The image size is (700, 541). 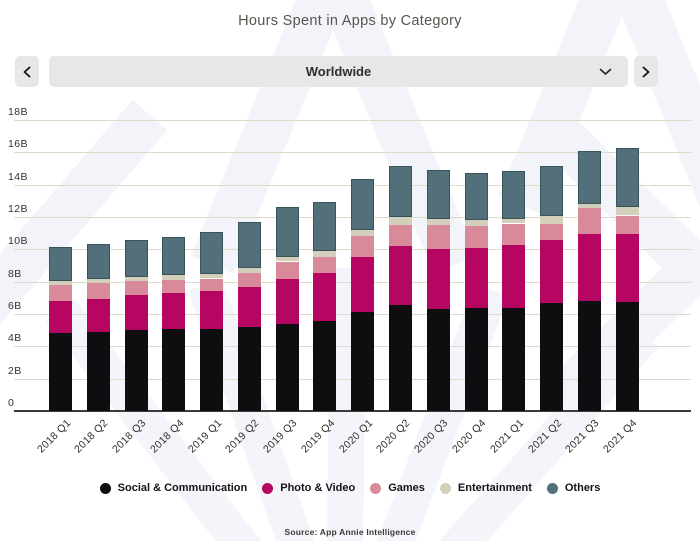 I want to click on y-axis-tick-label: 18B, so click(x=18, y=112).